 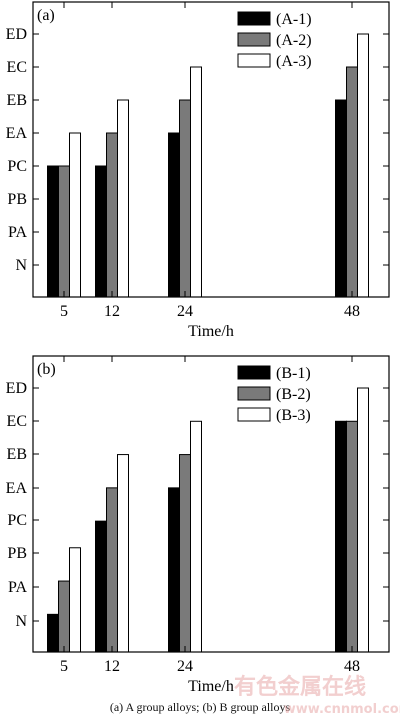 What do you see at coordinates (17, 488) in the screenshot?
I see `p2-y-tick-label-EA: EA` at bounding box center [17, 488].